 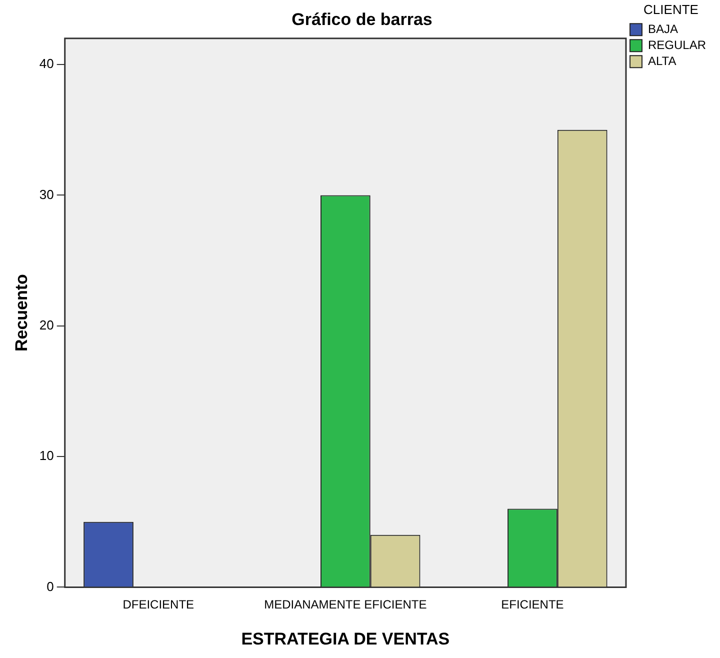 What do you see at coordinates (46, 456) in the screenshot?
I see `y-tick-label: 10` at bounding box center [46, 456].